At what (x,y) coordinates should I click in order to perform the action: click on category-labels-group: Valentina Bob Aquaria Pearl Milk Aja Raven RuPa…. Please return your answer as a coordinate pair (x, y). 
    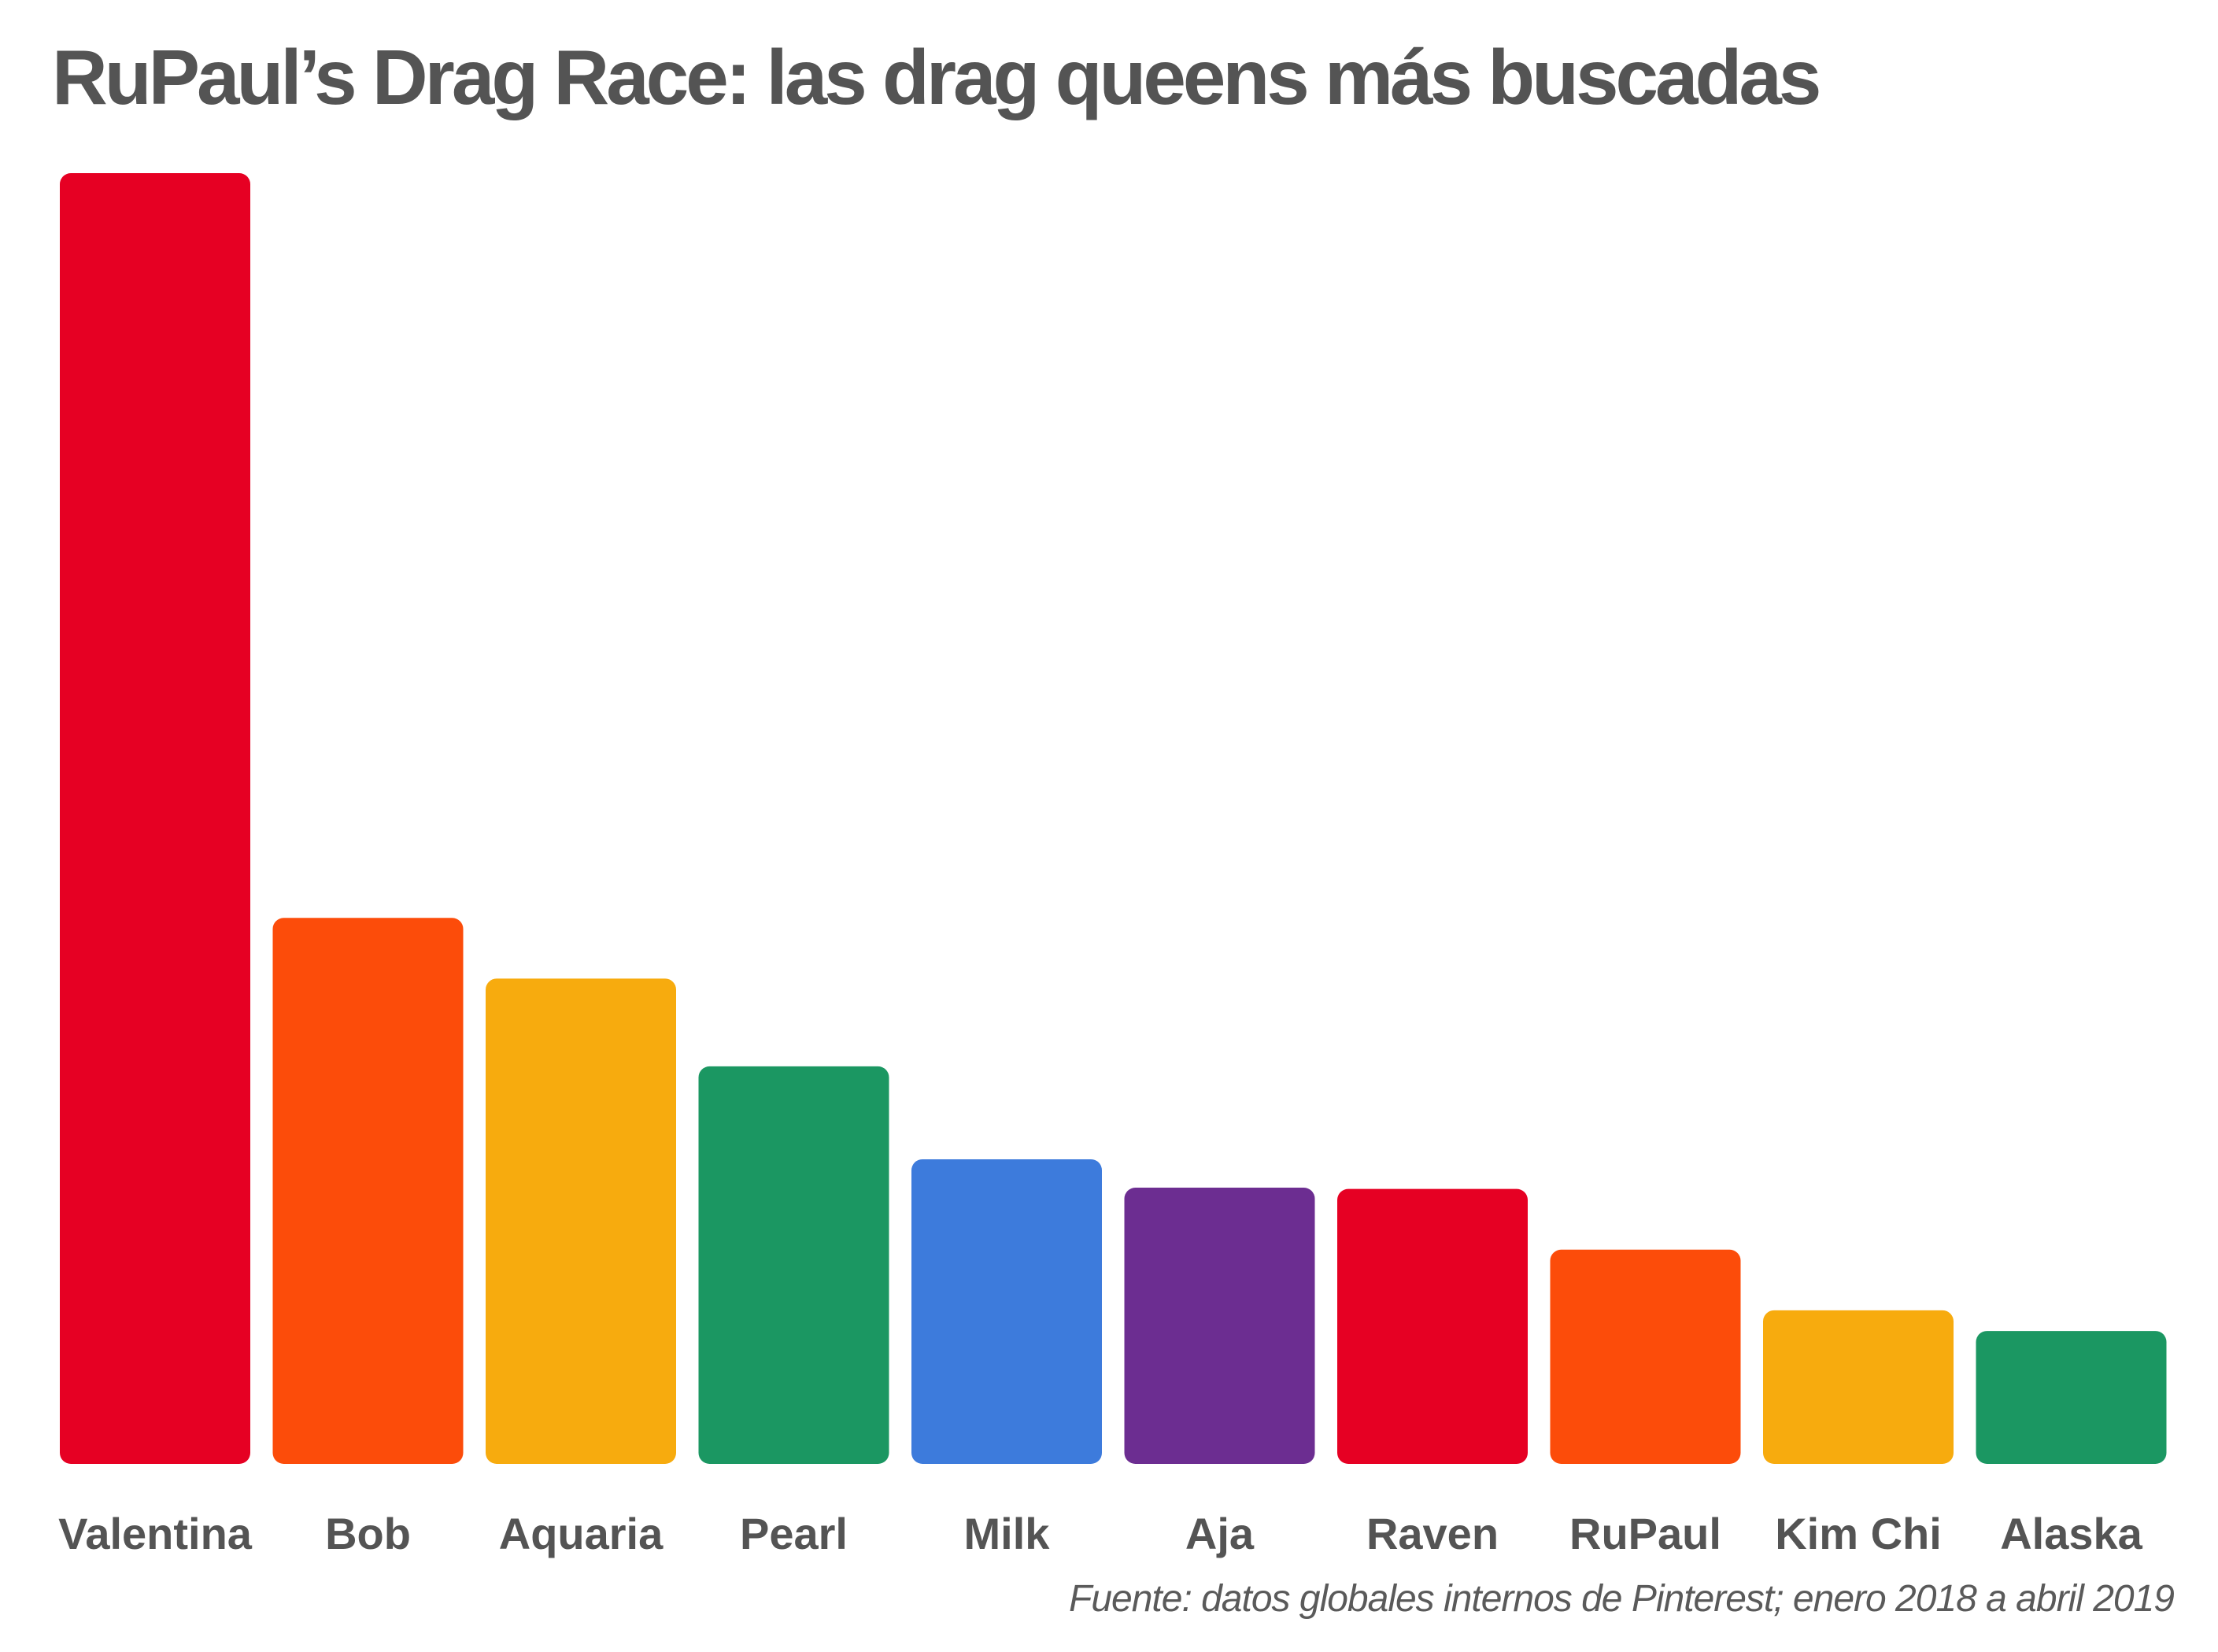
    Looking at the image, I should click on (1100, 1534).